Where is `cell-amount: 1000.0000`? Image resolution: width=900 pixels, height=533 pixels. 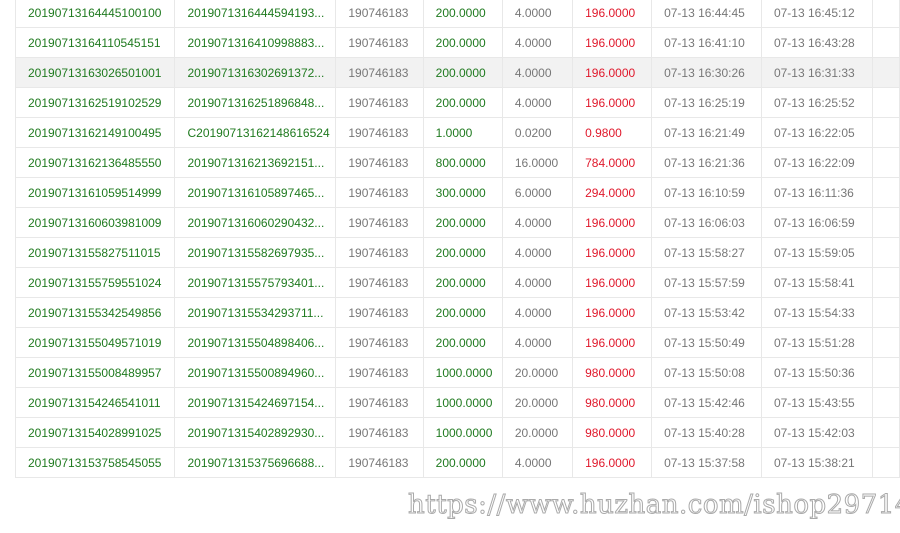
cell-amount: 1000.0000 is located at coordinates (462, 432).